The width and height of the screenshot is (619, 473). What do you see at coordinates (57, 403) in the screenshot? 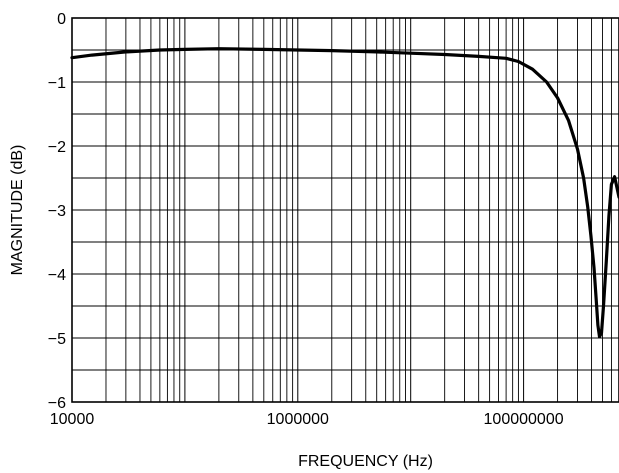
I see `y-tick-label: −6` at bounding box center [57, 403].